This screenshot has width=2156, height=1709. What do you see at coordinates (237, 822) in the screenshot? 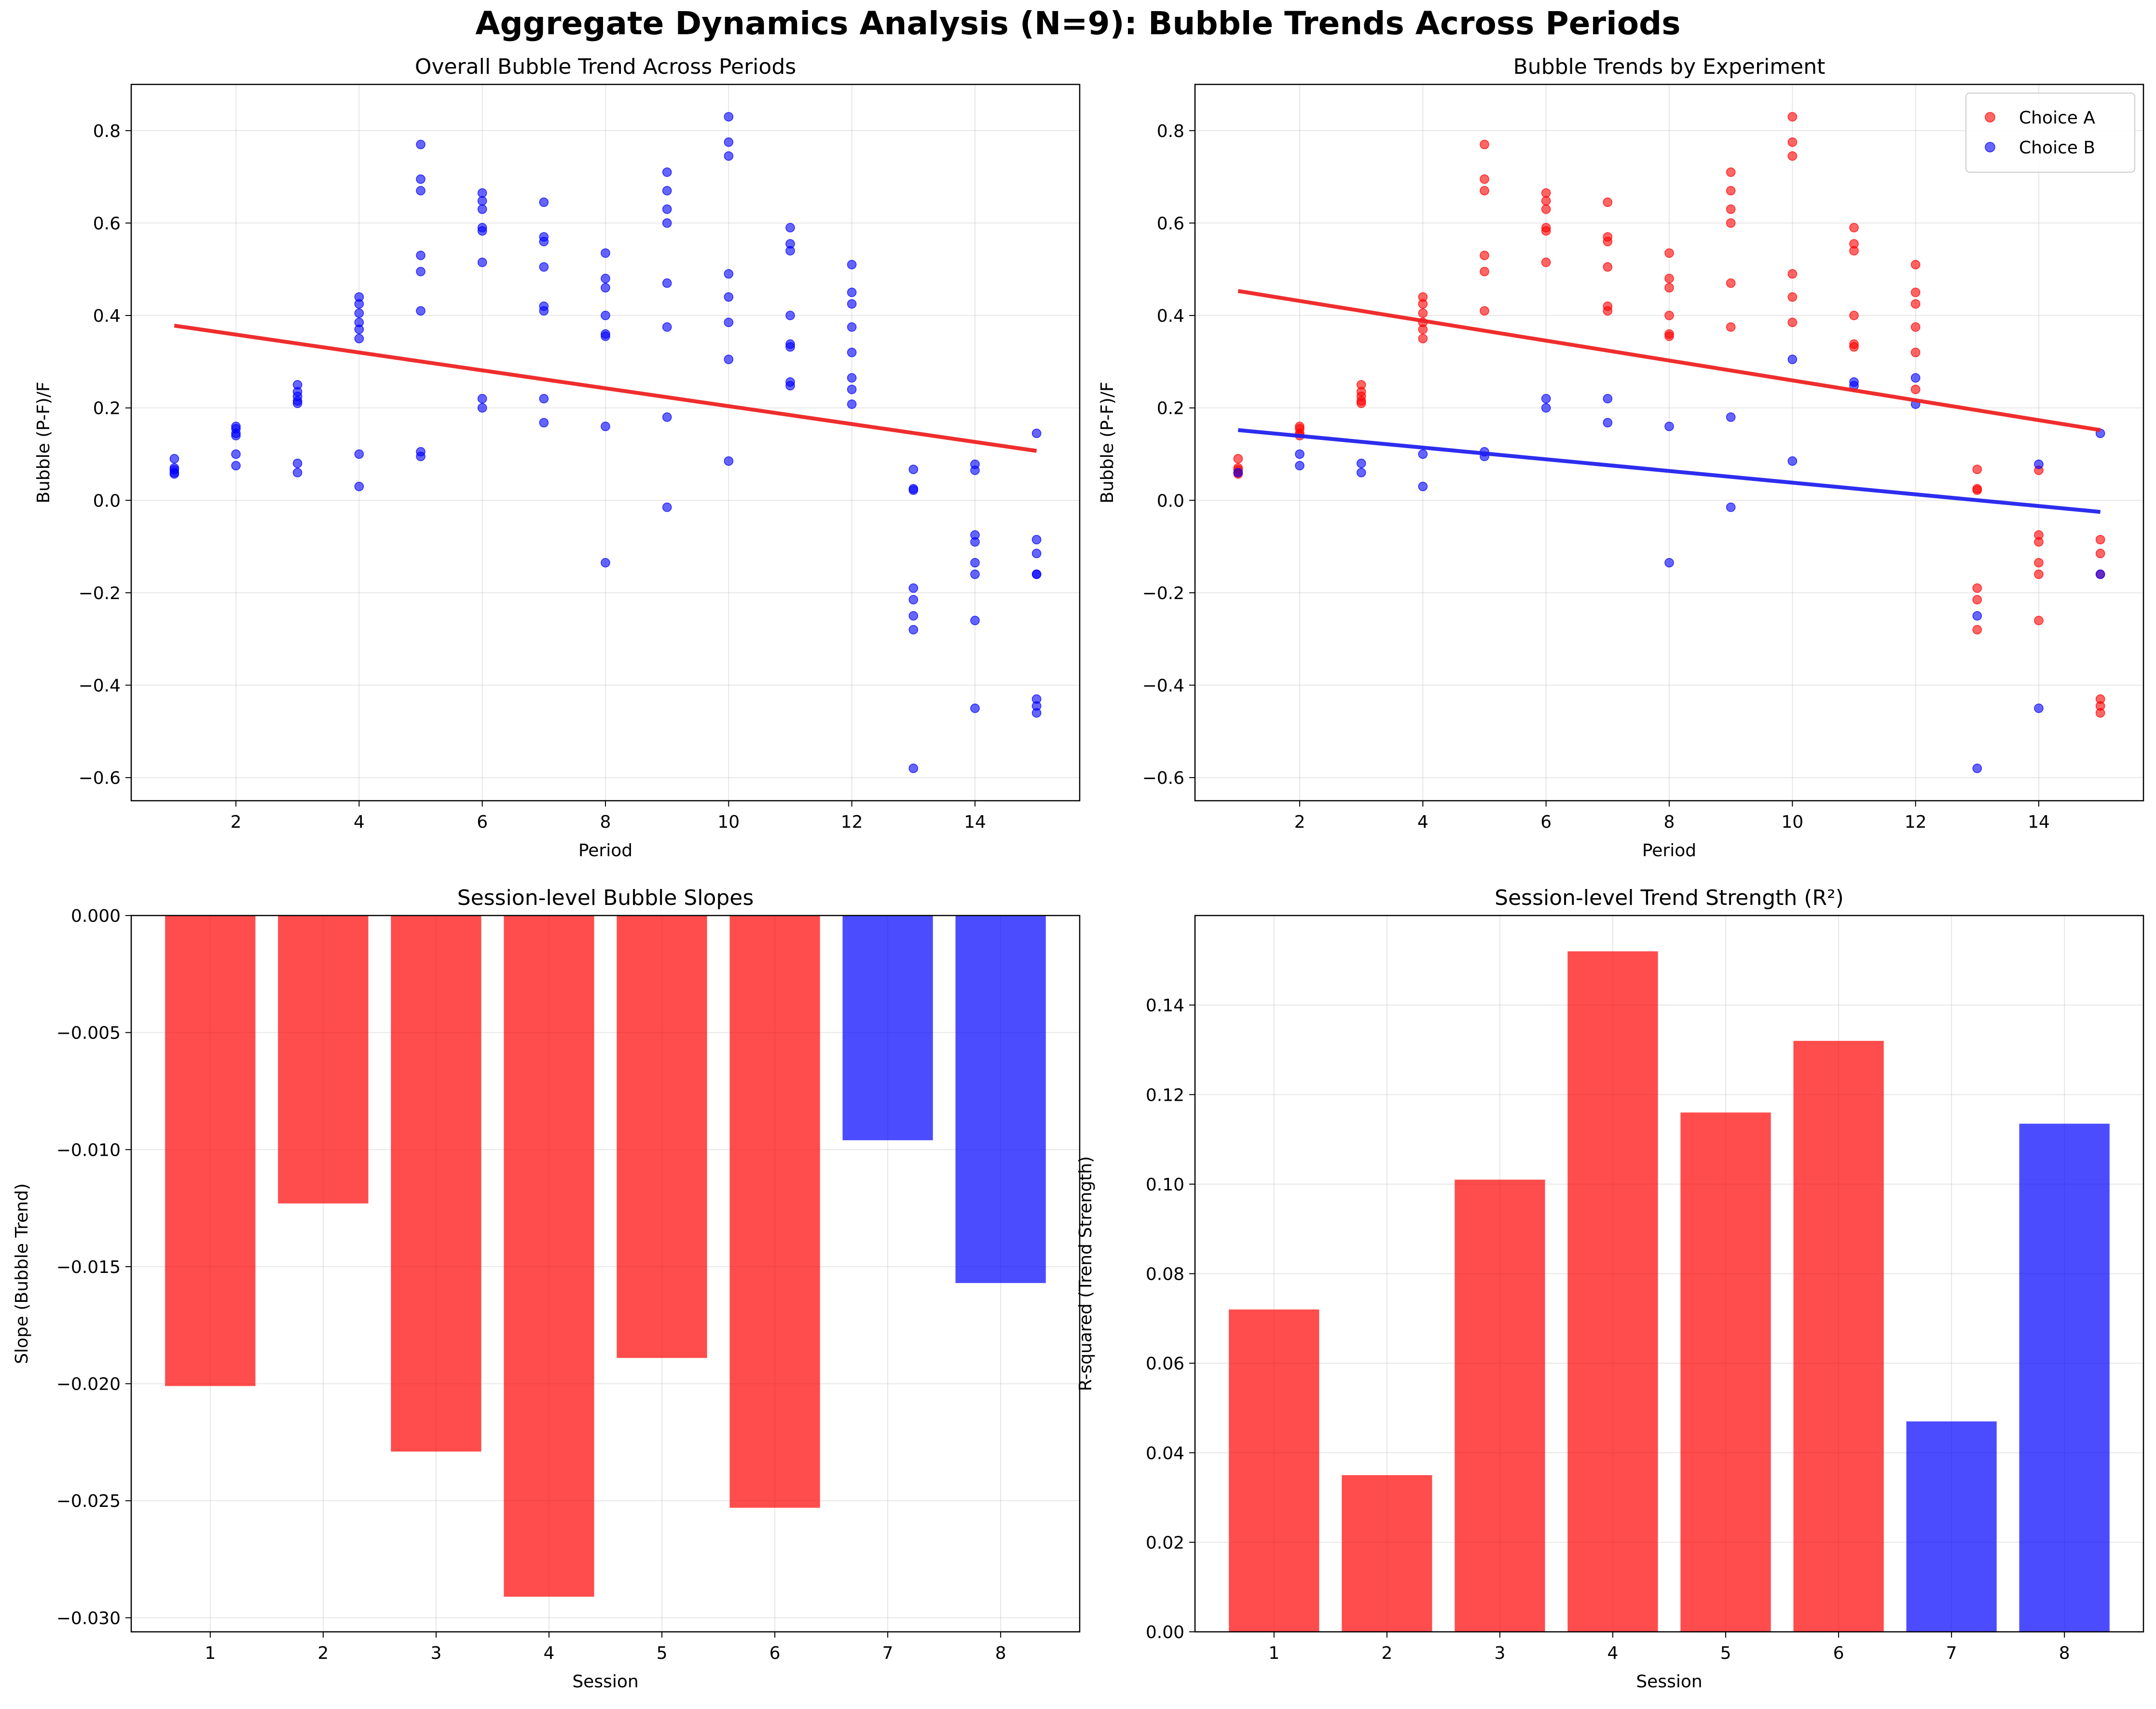
I see `x-tick-label: 2` at bounding box center [237, 822].